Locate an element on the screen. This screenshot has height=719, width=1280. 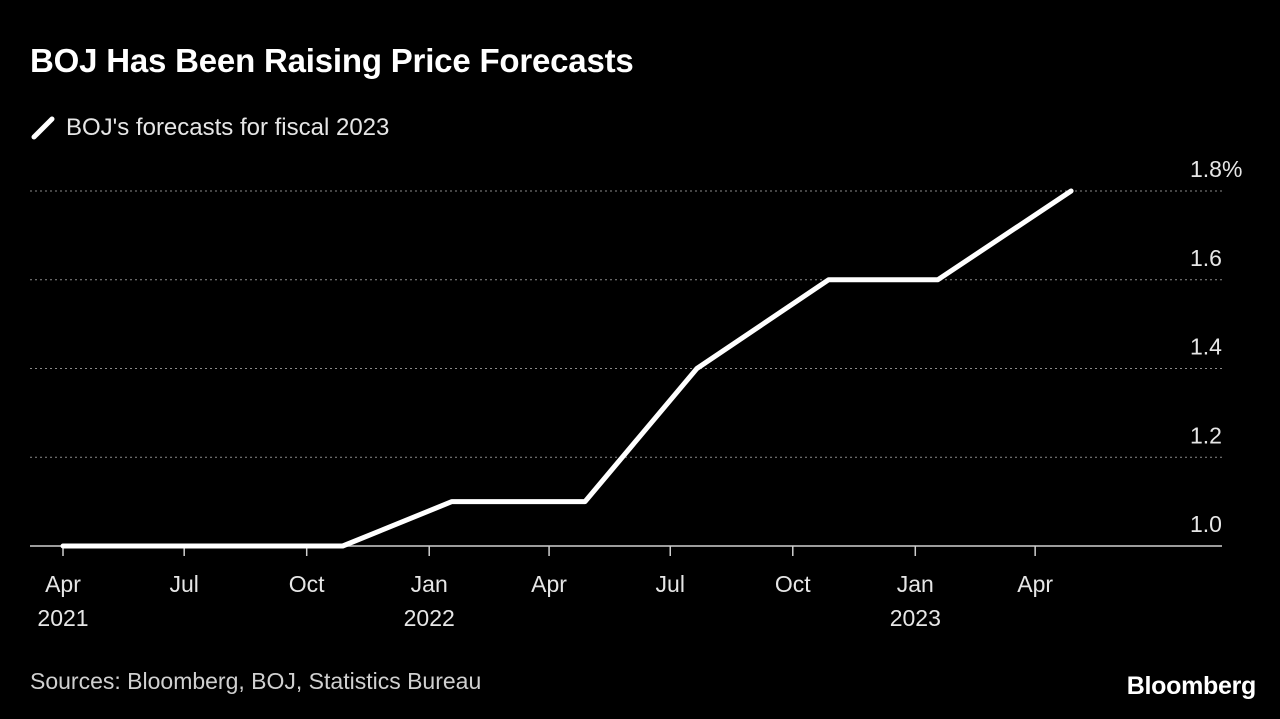
y-axis-labels: 1.0 1.2 1.4 1.6 1.8% is located at coordinates (1216, 346).